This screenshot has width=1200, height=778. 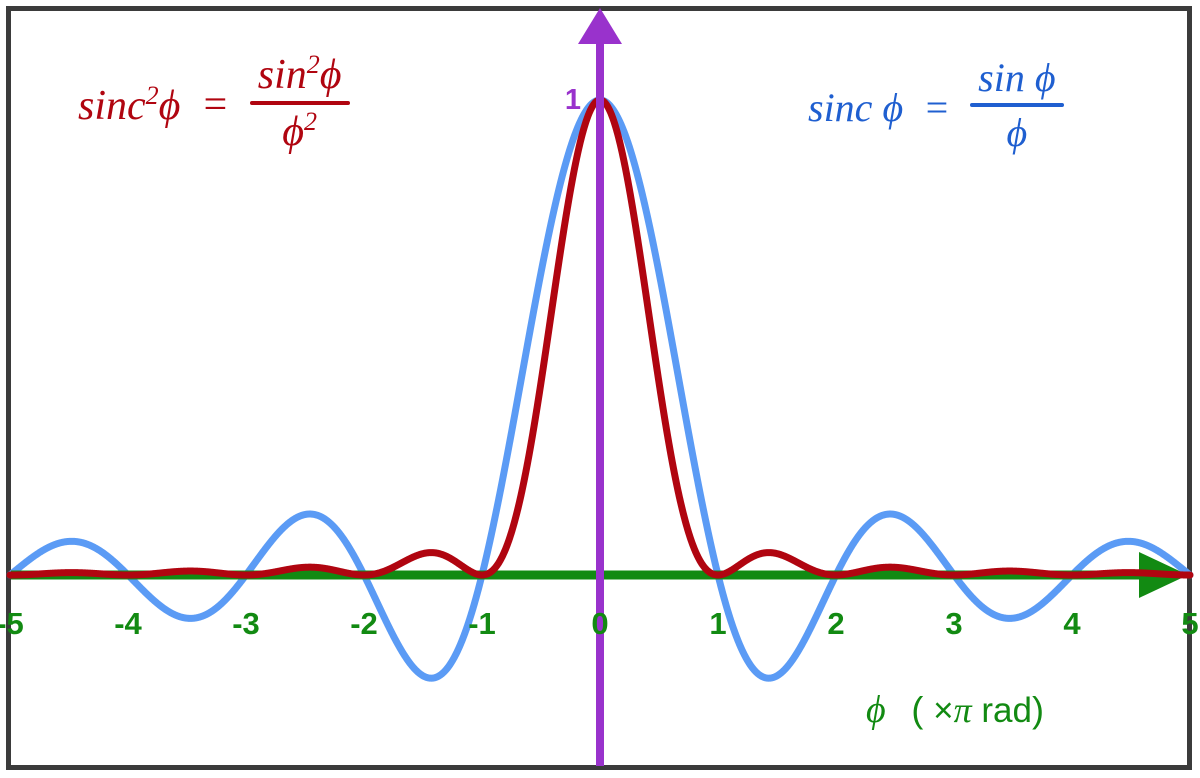 I want to click on x-axis-tick-label-3: 3, so click(x=954, y=623).